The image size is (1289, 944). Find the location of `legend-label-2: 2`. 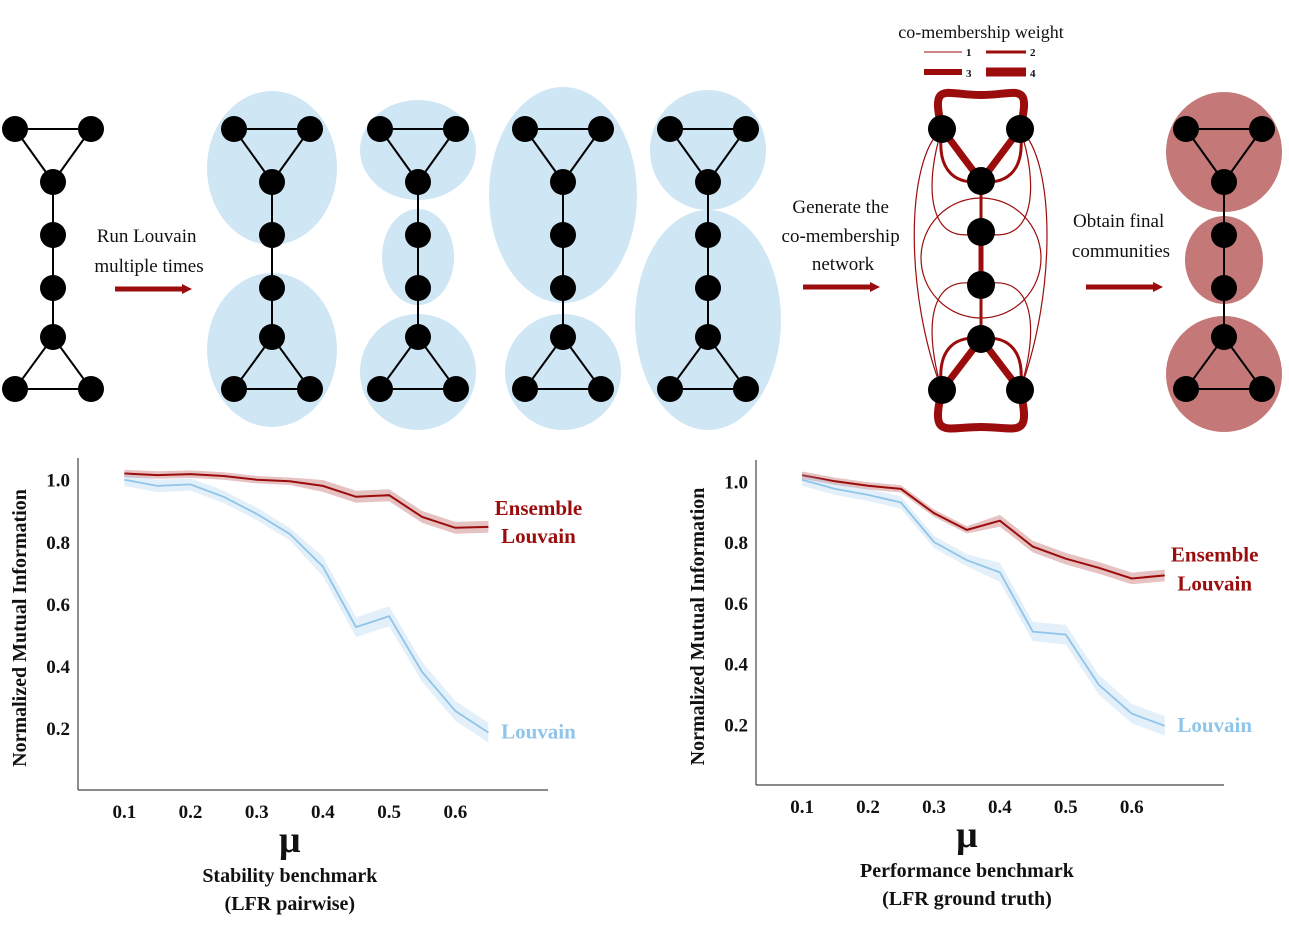

legend-label-2: 2 is located at coordinates (1033, 53).